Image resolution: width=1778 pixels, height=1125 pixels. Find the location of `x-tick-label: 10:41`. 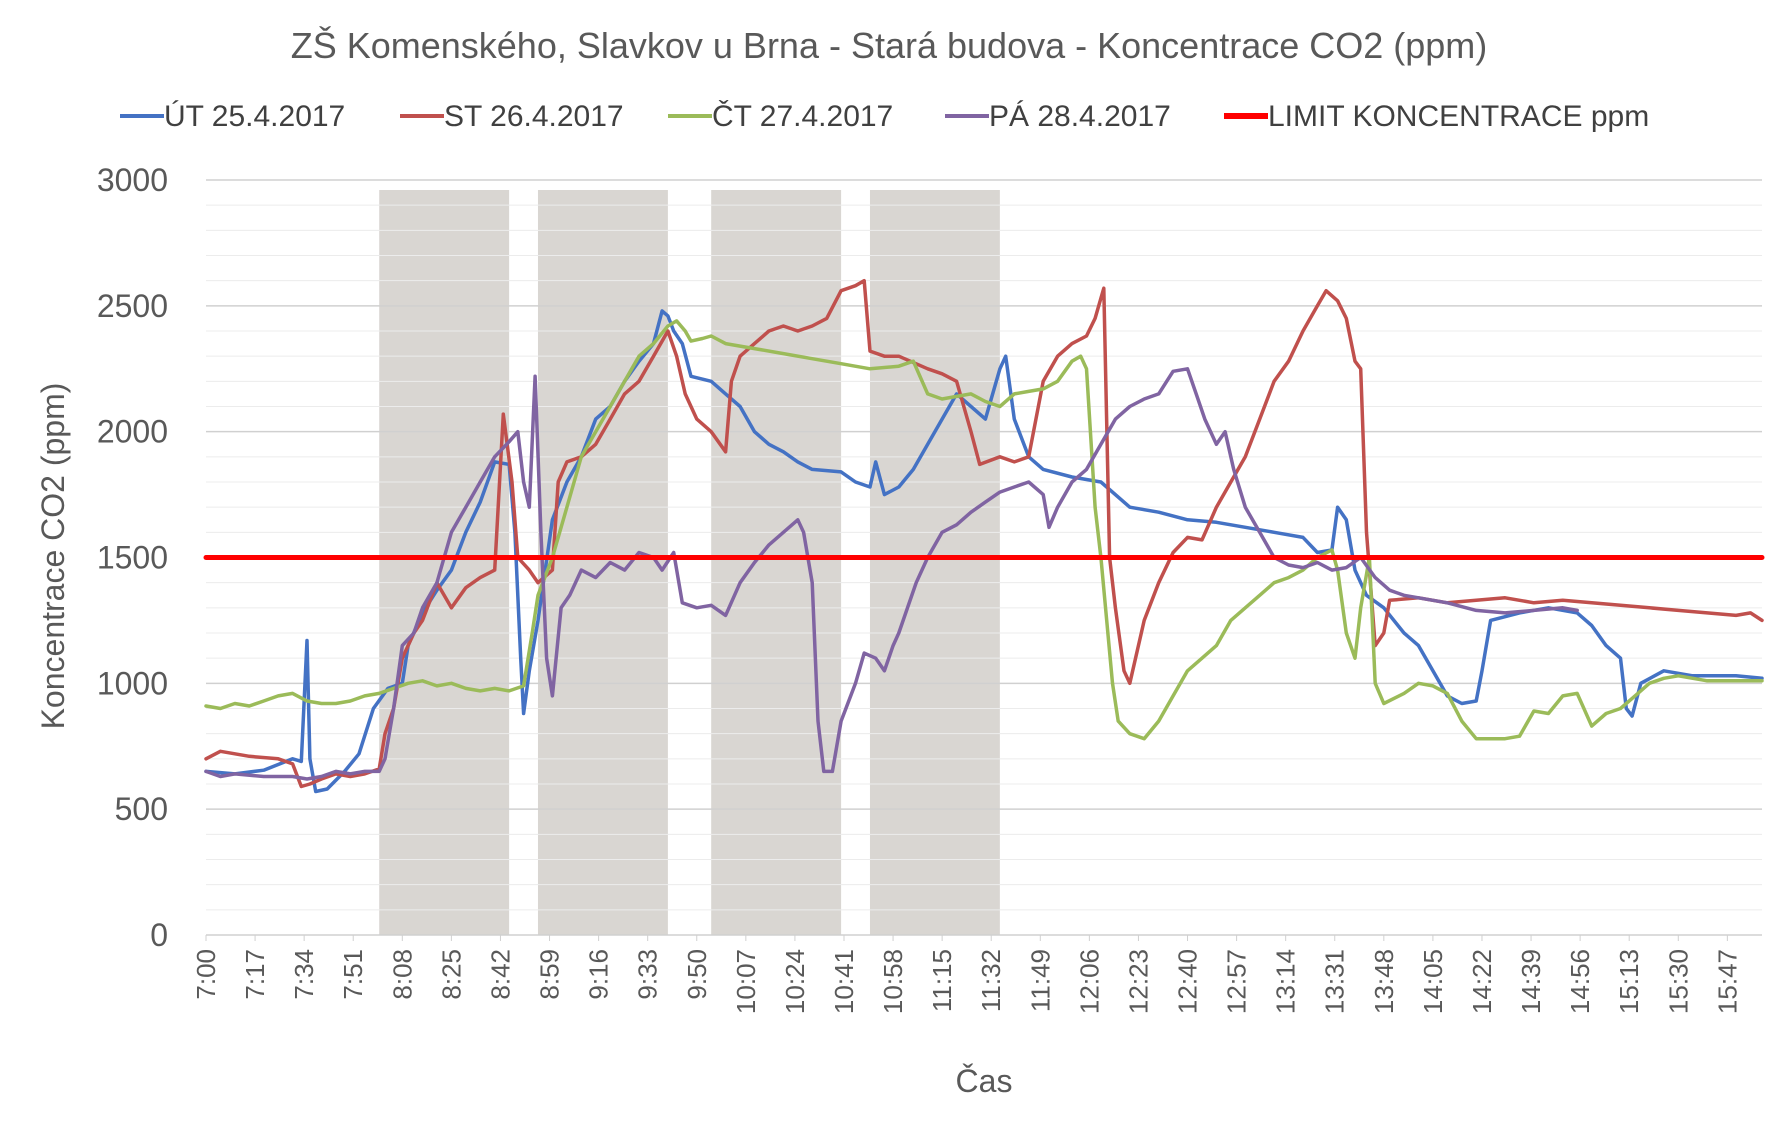

x-tick-label: 10:41 is located at coordinates (844, 981).